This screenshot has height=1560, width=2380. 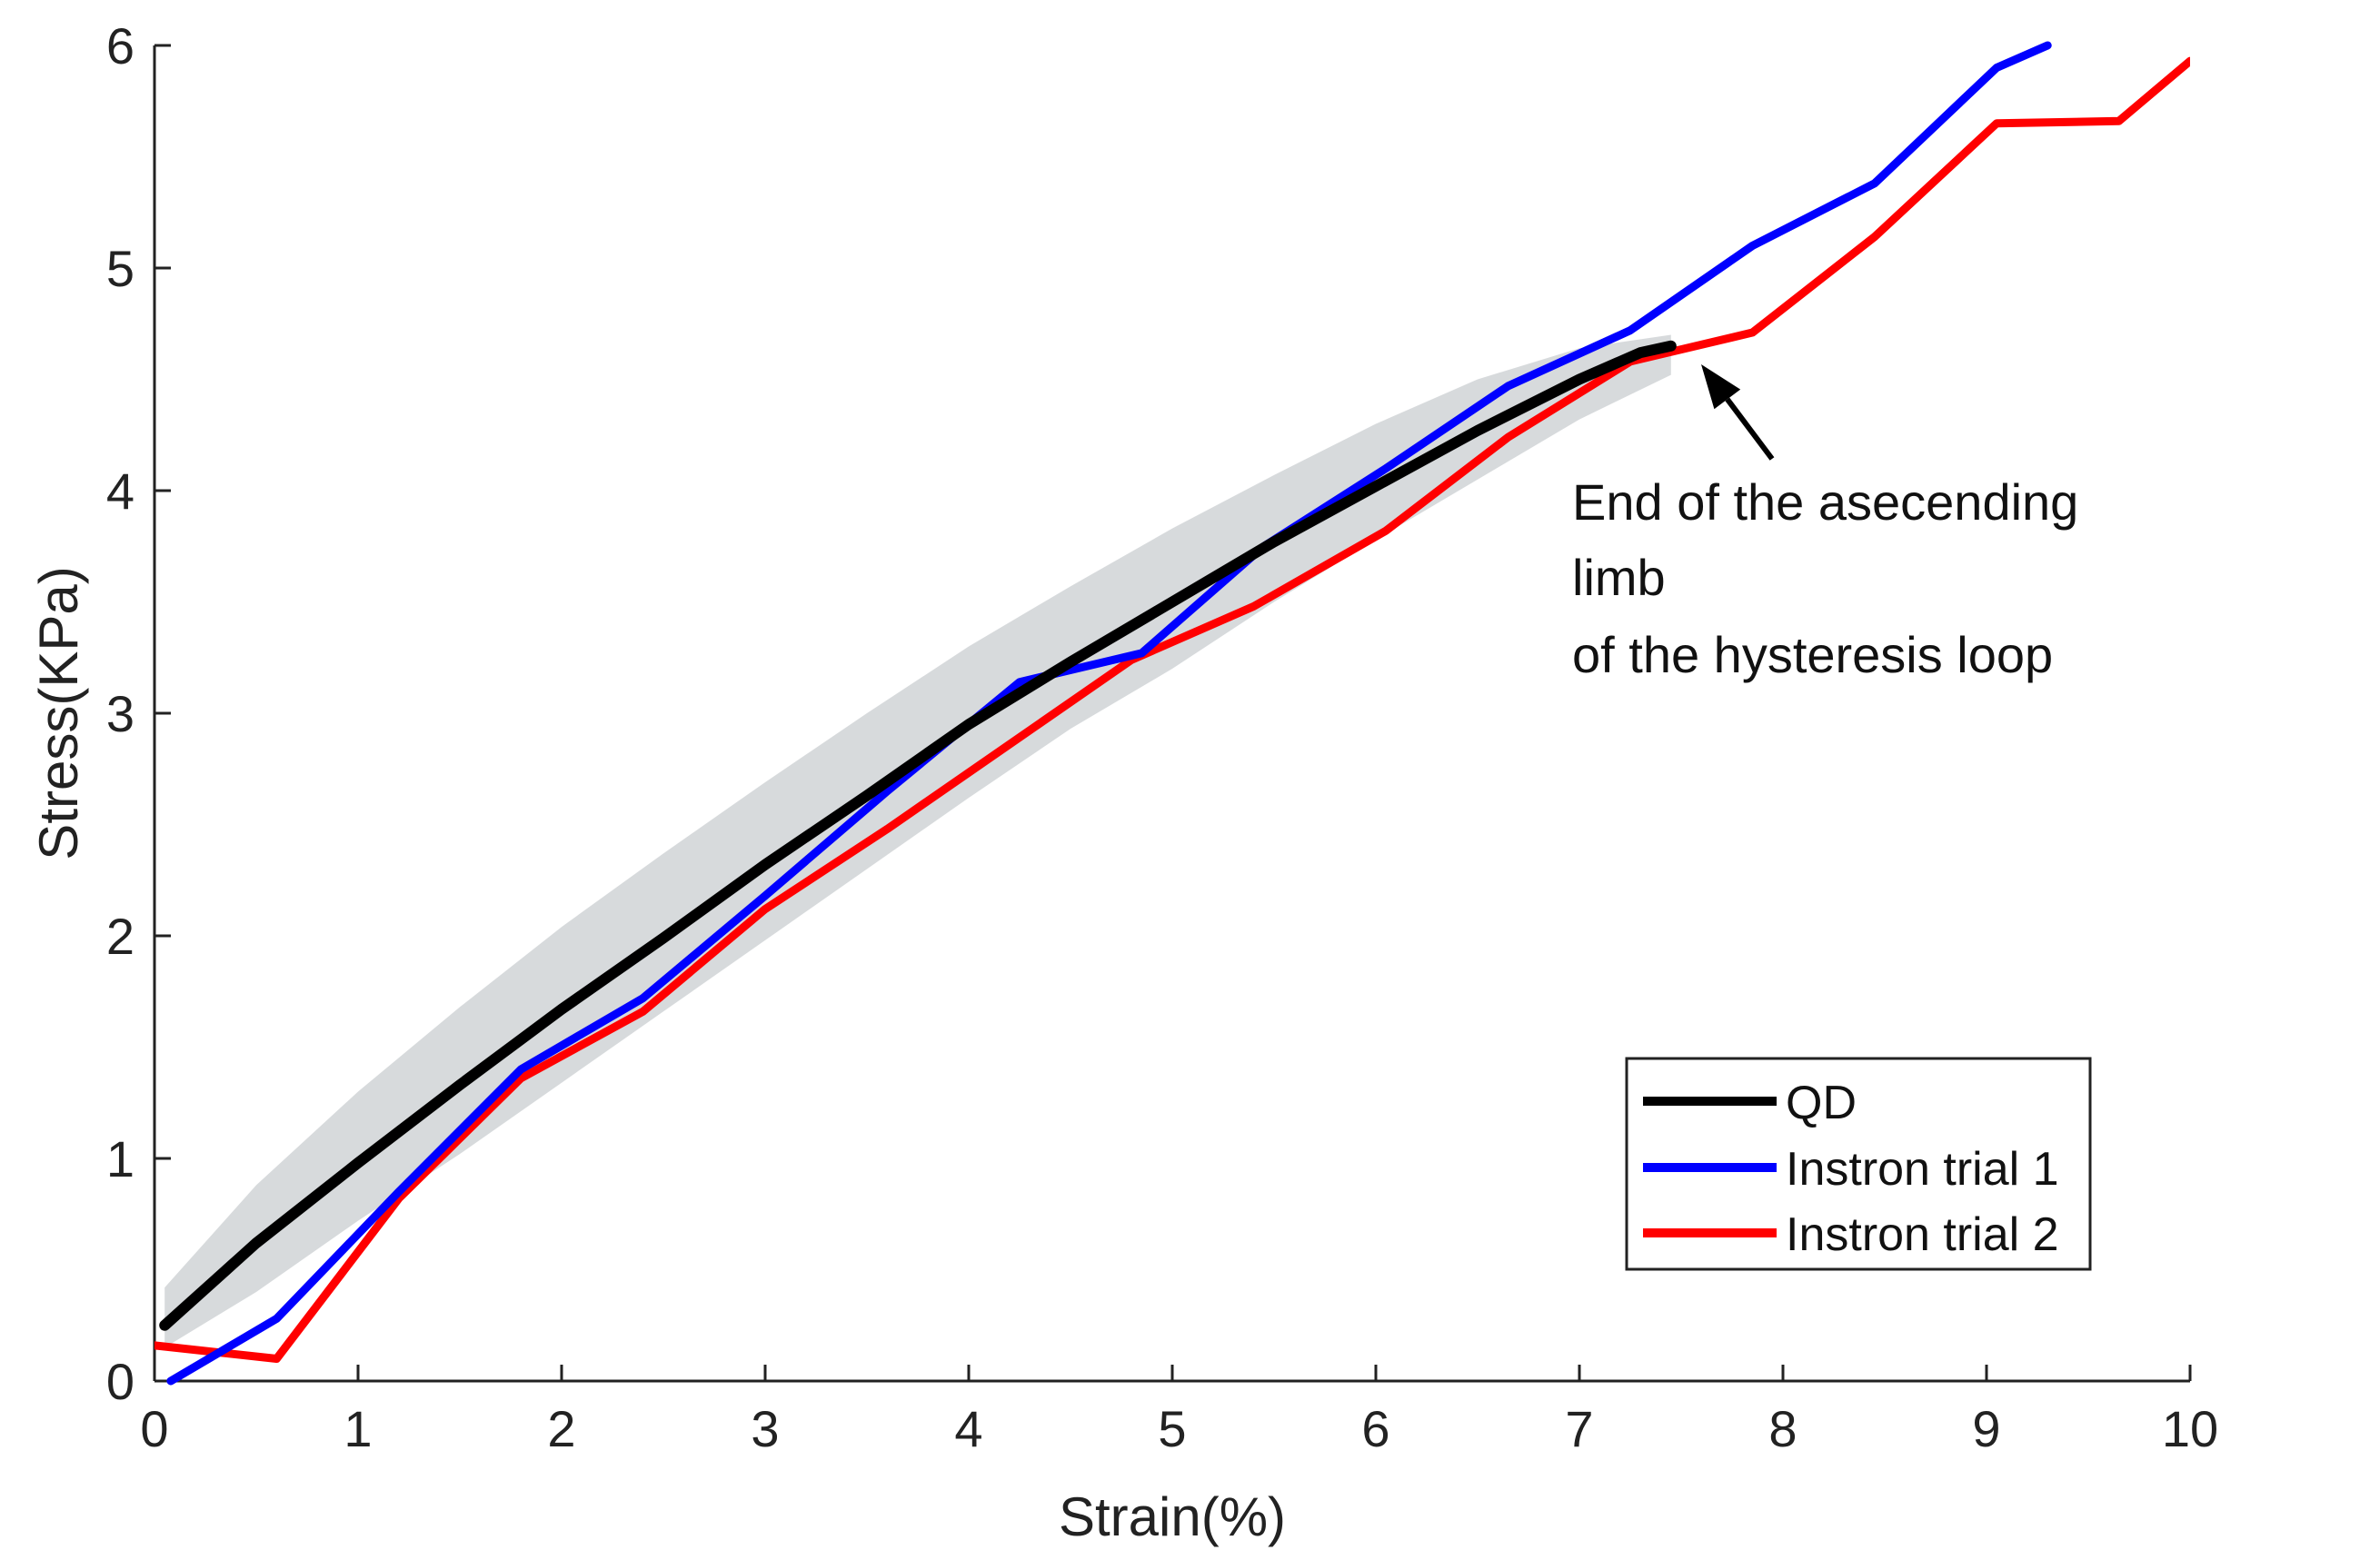 I want to click on x-tick-label: 4, so click(x=968, y=1429).